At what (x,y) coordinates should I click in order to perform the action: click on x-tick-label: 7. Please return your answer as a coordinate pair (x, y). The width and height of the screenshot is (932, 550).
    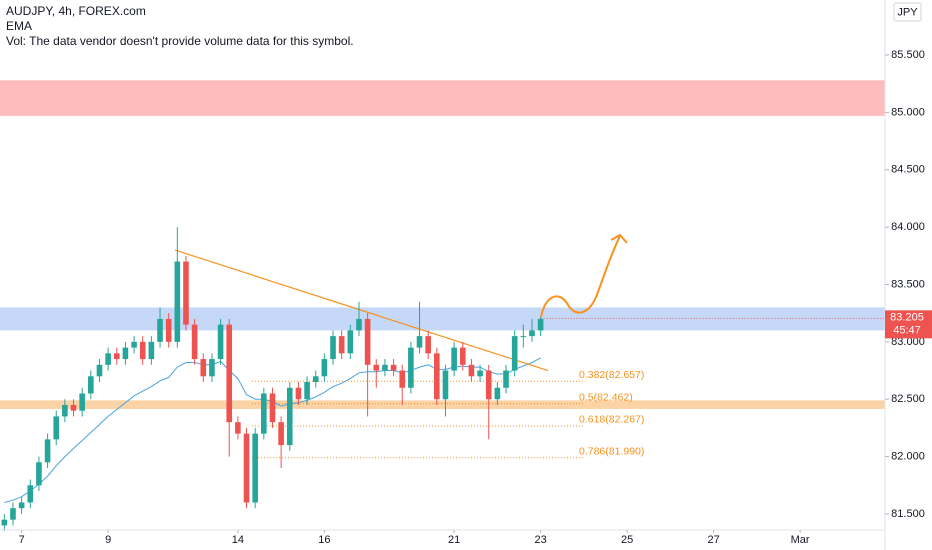
    Looking at the image, I should click on (22, 540).